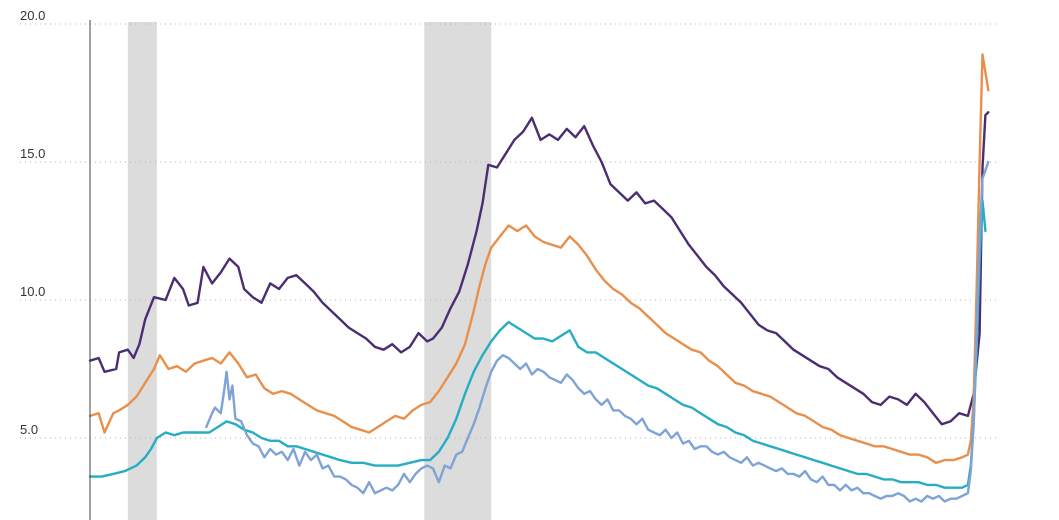 The height and width of the screenshot is (520, 1059). I want to click on y-tick-label: 15.0, so click(32, 153).